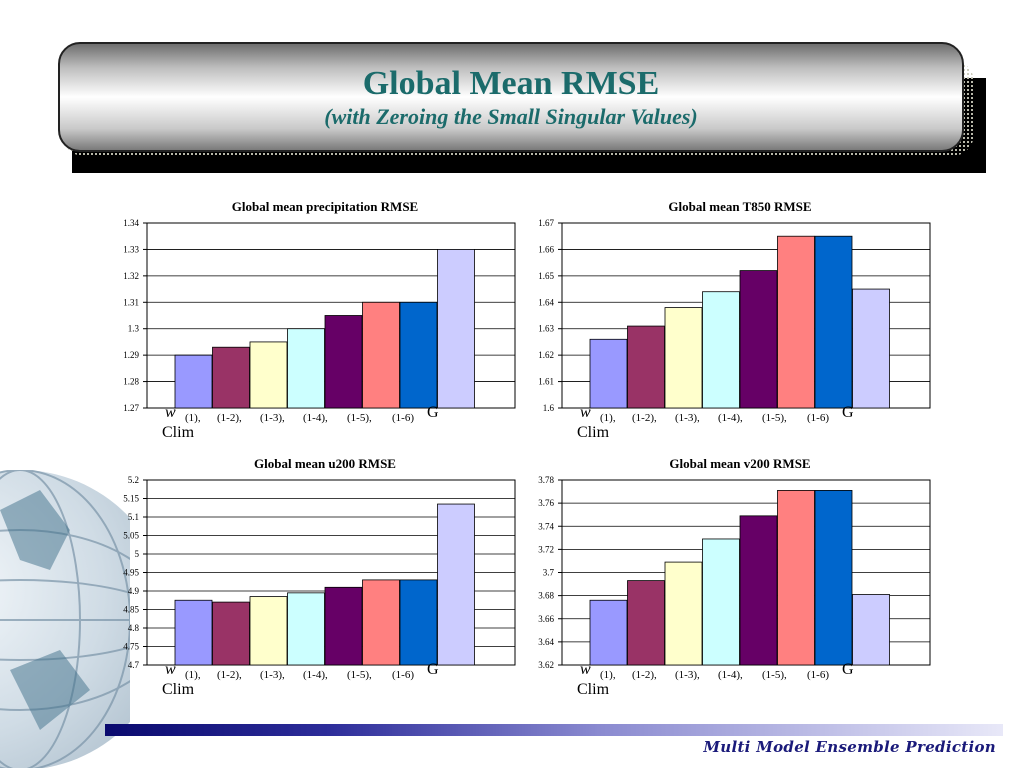 The image size is (1024, 768). What do you see at coordinates (546, 665) in the screenshot?
I see `y-tick-label: 3.62` at bounding box center [546, 665].